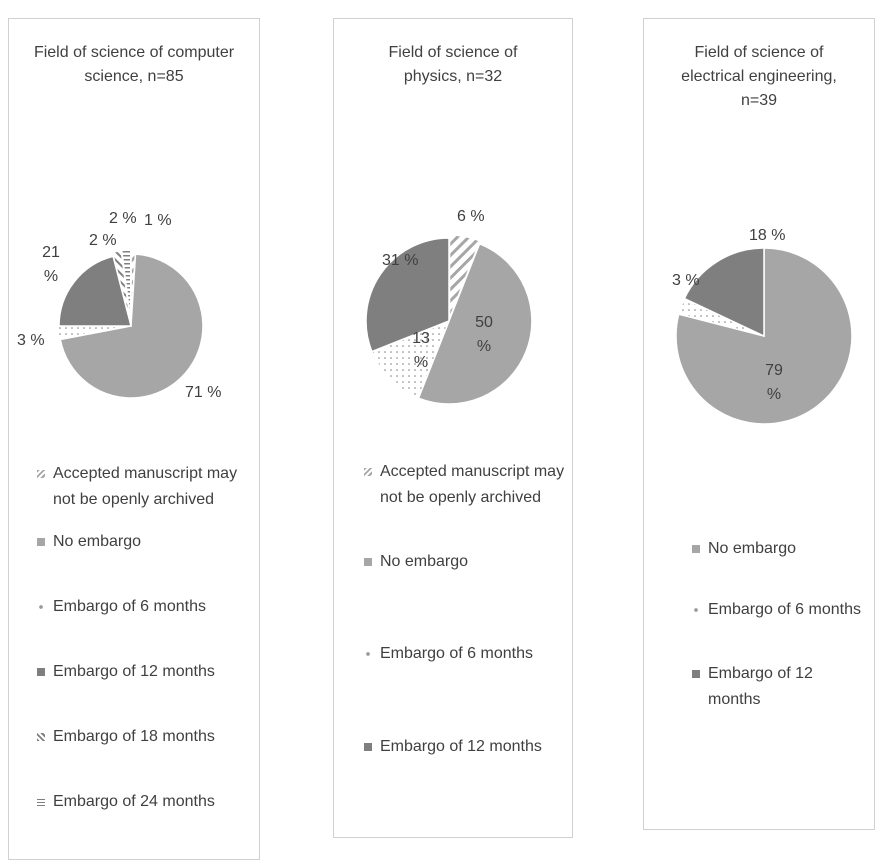 The width and height of the screenshot is (885, 863). What do you see at coordinates (158, 220) in the screenshot?
I see `data-label: 1 %` at bounding box center [158, 220].